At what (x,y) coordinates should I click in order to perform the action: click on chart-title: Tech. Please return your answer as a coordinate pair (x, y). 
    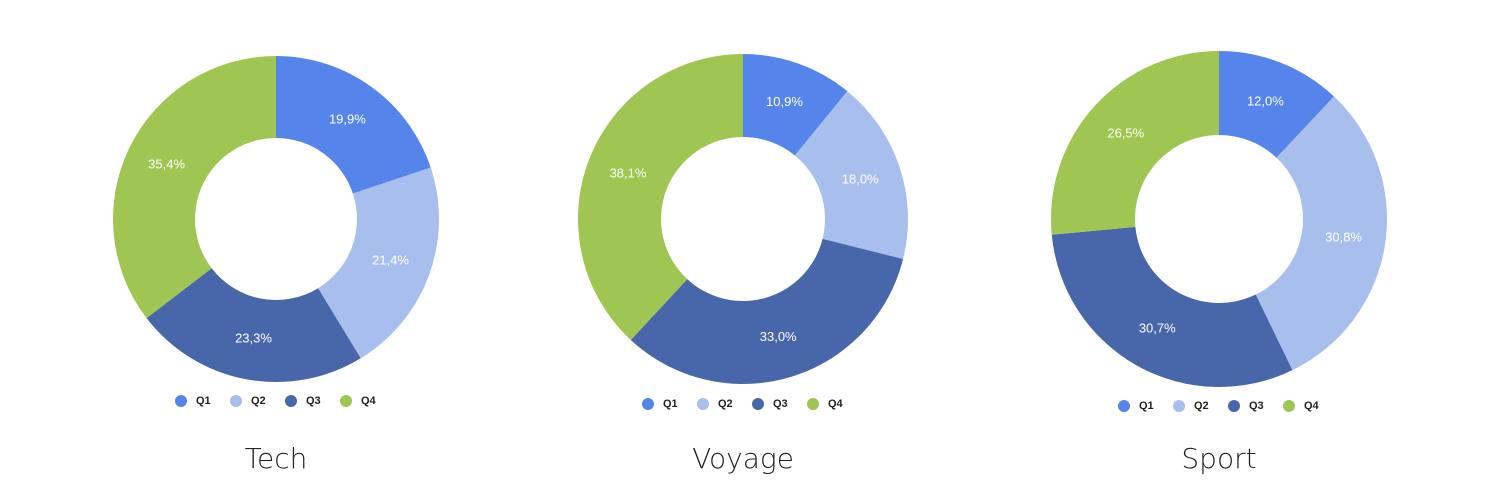
    Looking at the image, I should click on (276, 458).